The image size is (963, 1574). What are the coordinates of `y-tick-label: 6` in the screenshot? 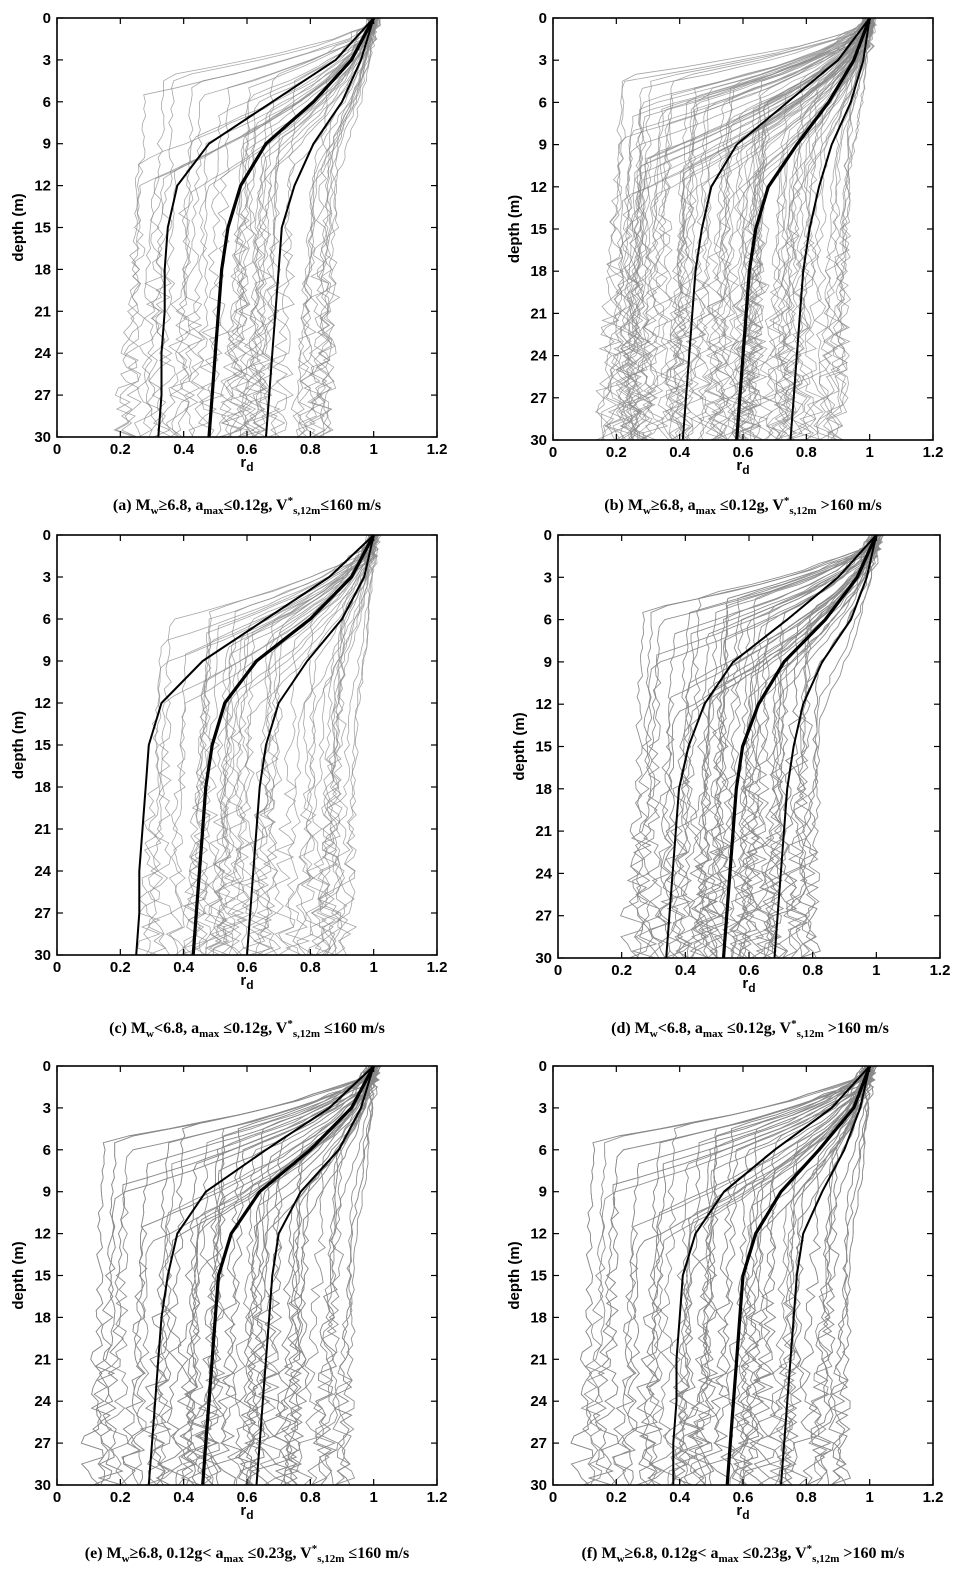 It's located at (543, 1150).